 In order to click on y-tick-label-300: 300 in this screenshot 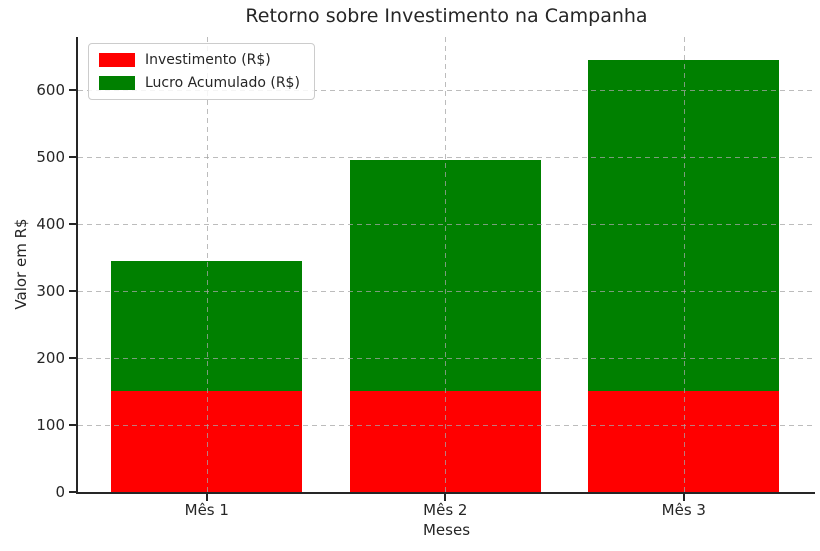, I will do `click(50, 290)`.